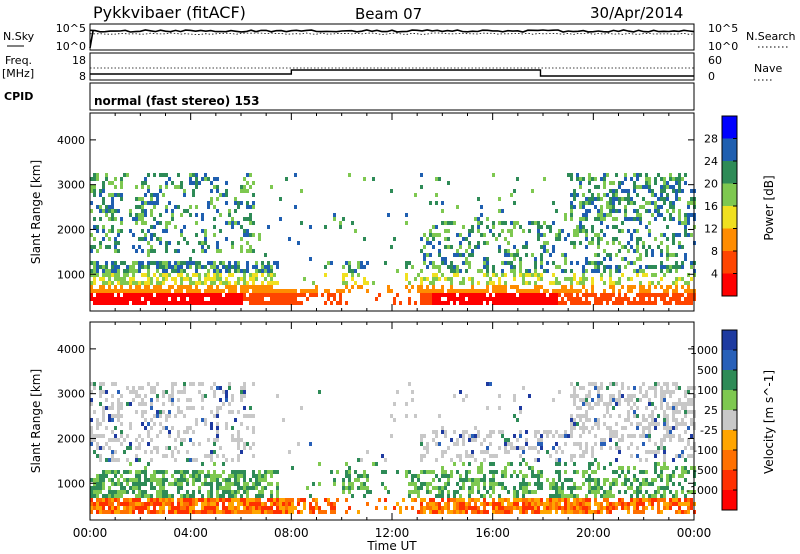 This screenshot has width=800, height=554. I want to click on nave-tick-bottom: 0, so click(711, 76).